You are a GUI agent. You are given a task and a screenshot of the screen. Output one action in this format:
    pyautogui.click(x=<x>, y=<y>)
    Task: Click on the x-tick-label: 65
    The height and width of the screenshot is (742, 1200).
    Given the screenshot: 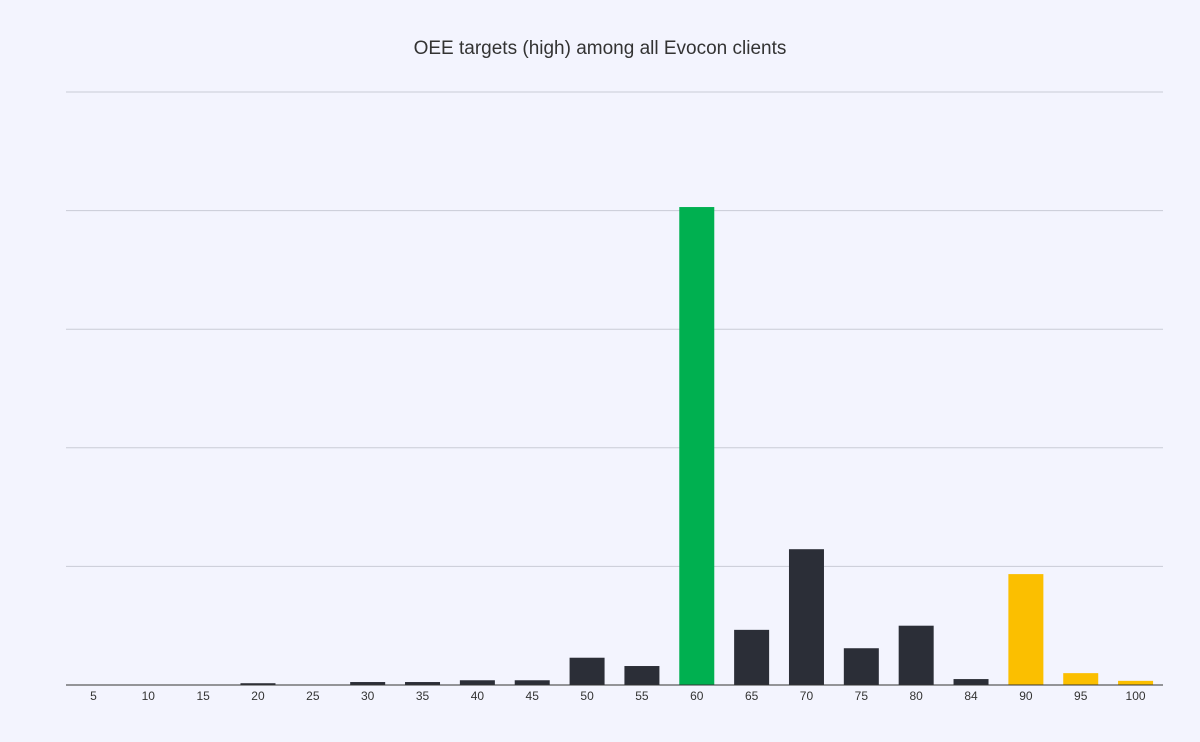 What is the action you would take?
    pyautogui.click(x=752, y=696)
    